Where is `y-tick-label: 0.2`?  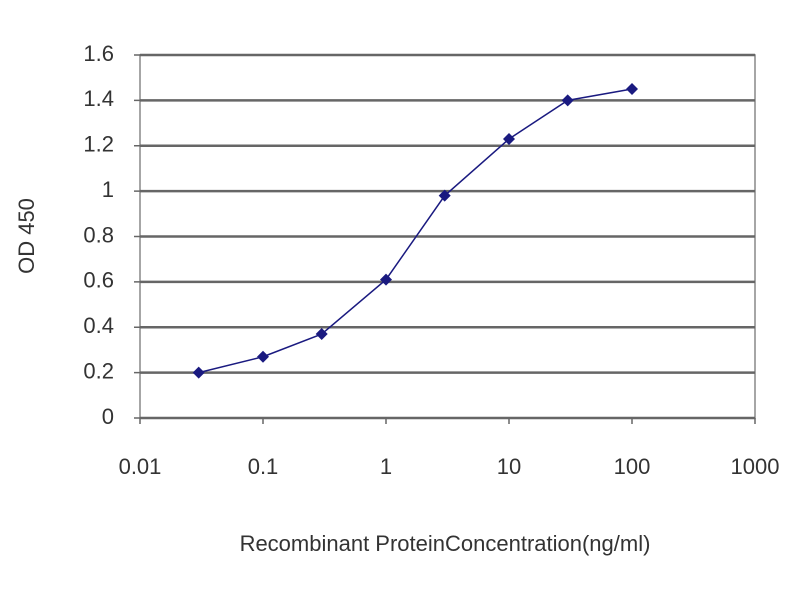
y-tick-label: 0.2 is located at coordinates (98, 370).